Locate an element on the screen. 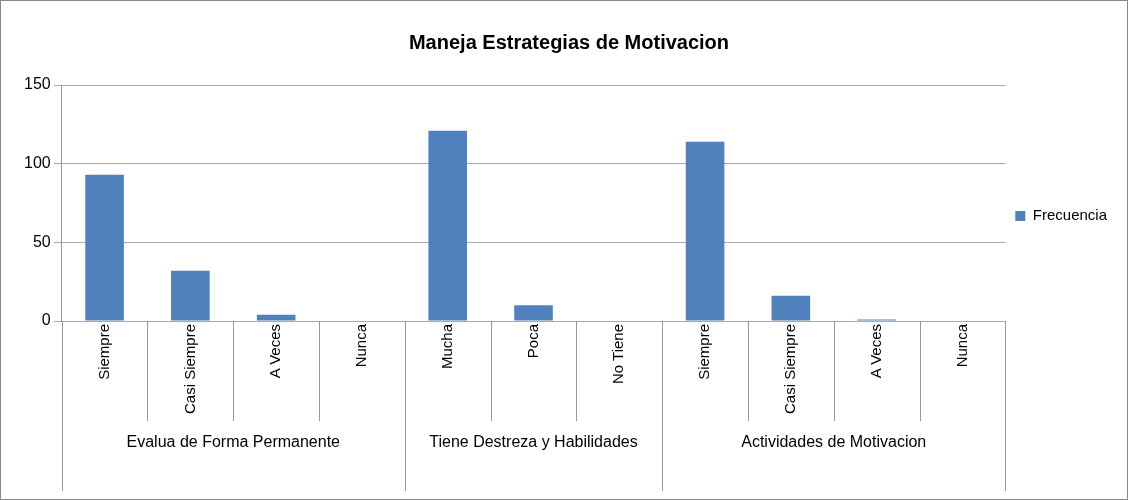 The width and height of the screenshot is (1128, 500). legend-label: Frecuencia is located at coordinates (1070, 215).